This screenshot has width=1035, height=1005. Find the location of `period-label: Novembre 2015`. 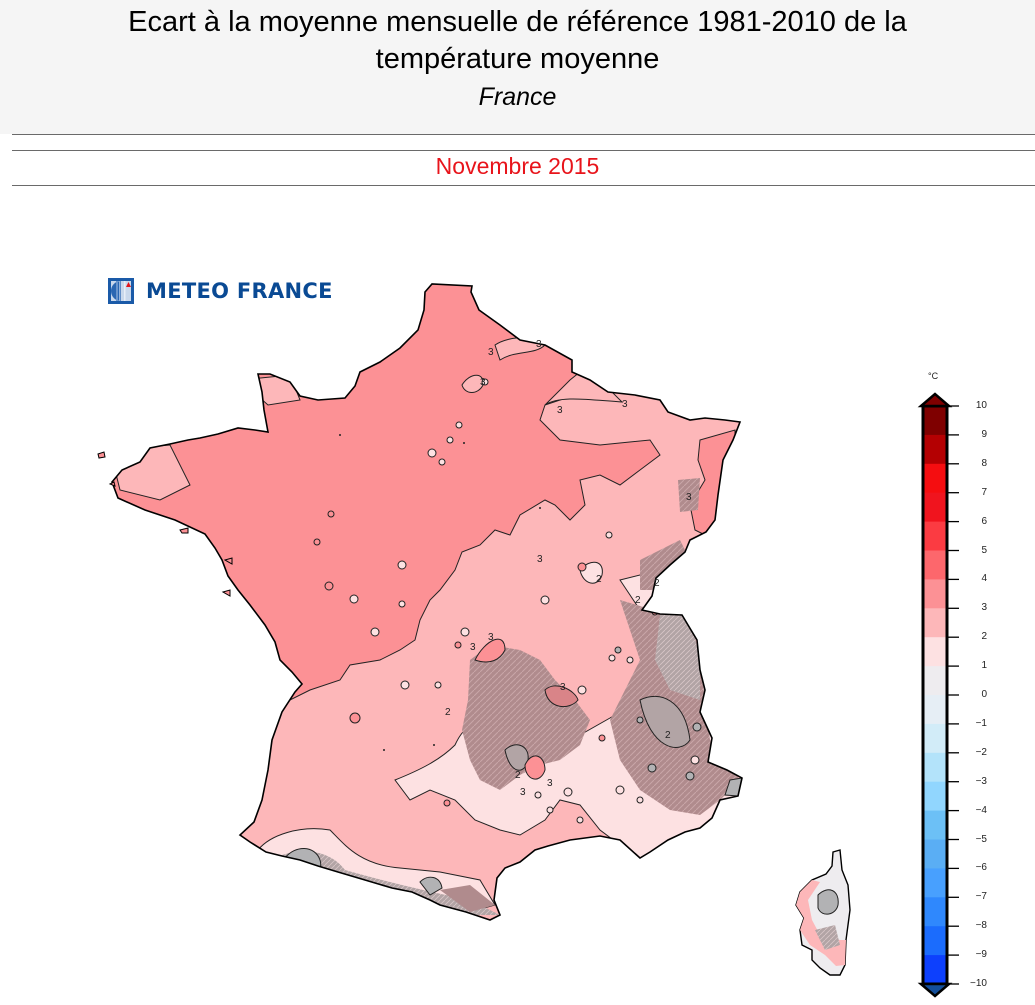

period-label: Novembre 2015 is located at coordinates (517, 166).